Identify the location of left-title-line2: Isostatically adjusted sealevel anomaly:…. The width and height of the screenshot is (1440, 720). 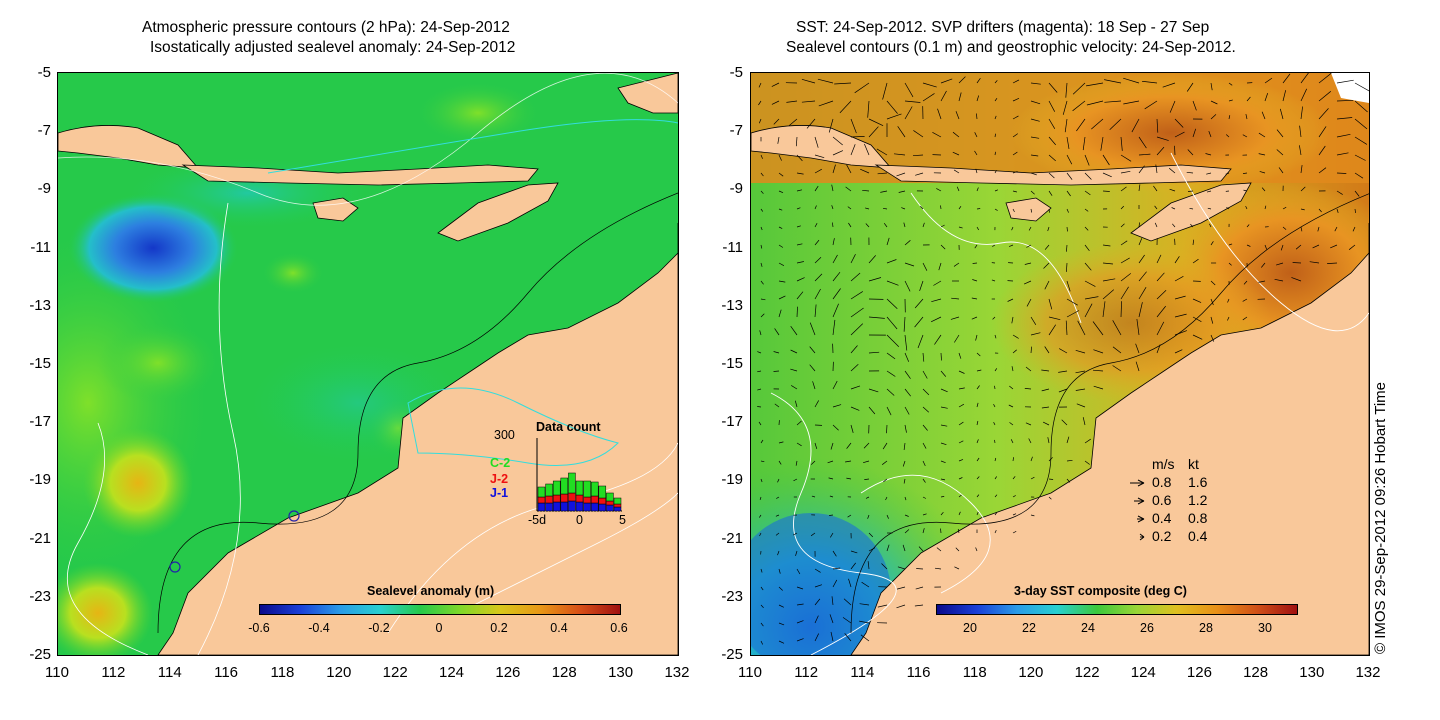
(333, 47).